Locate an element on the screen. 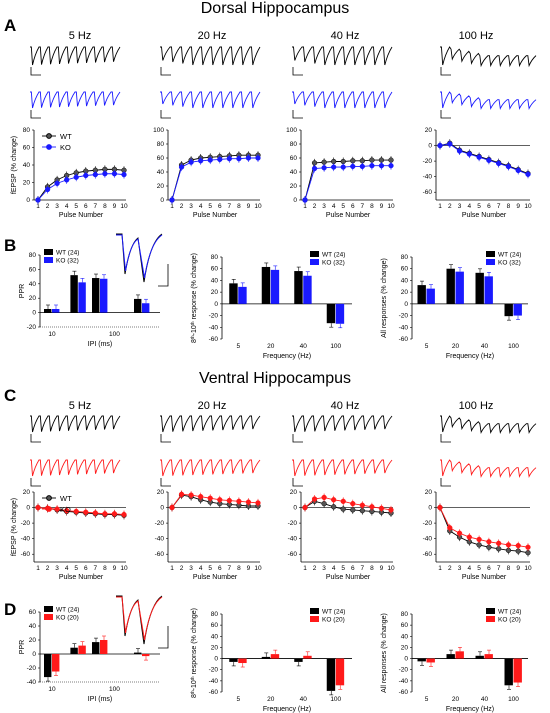 This screenshot has width=550, height=713. x-axis-label: IPI (ms) is located at coordinates (100, 699).